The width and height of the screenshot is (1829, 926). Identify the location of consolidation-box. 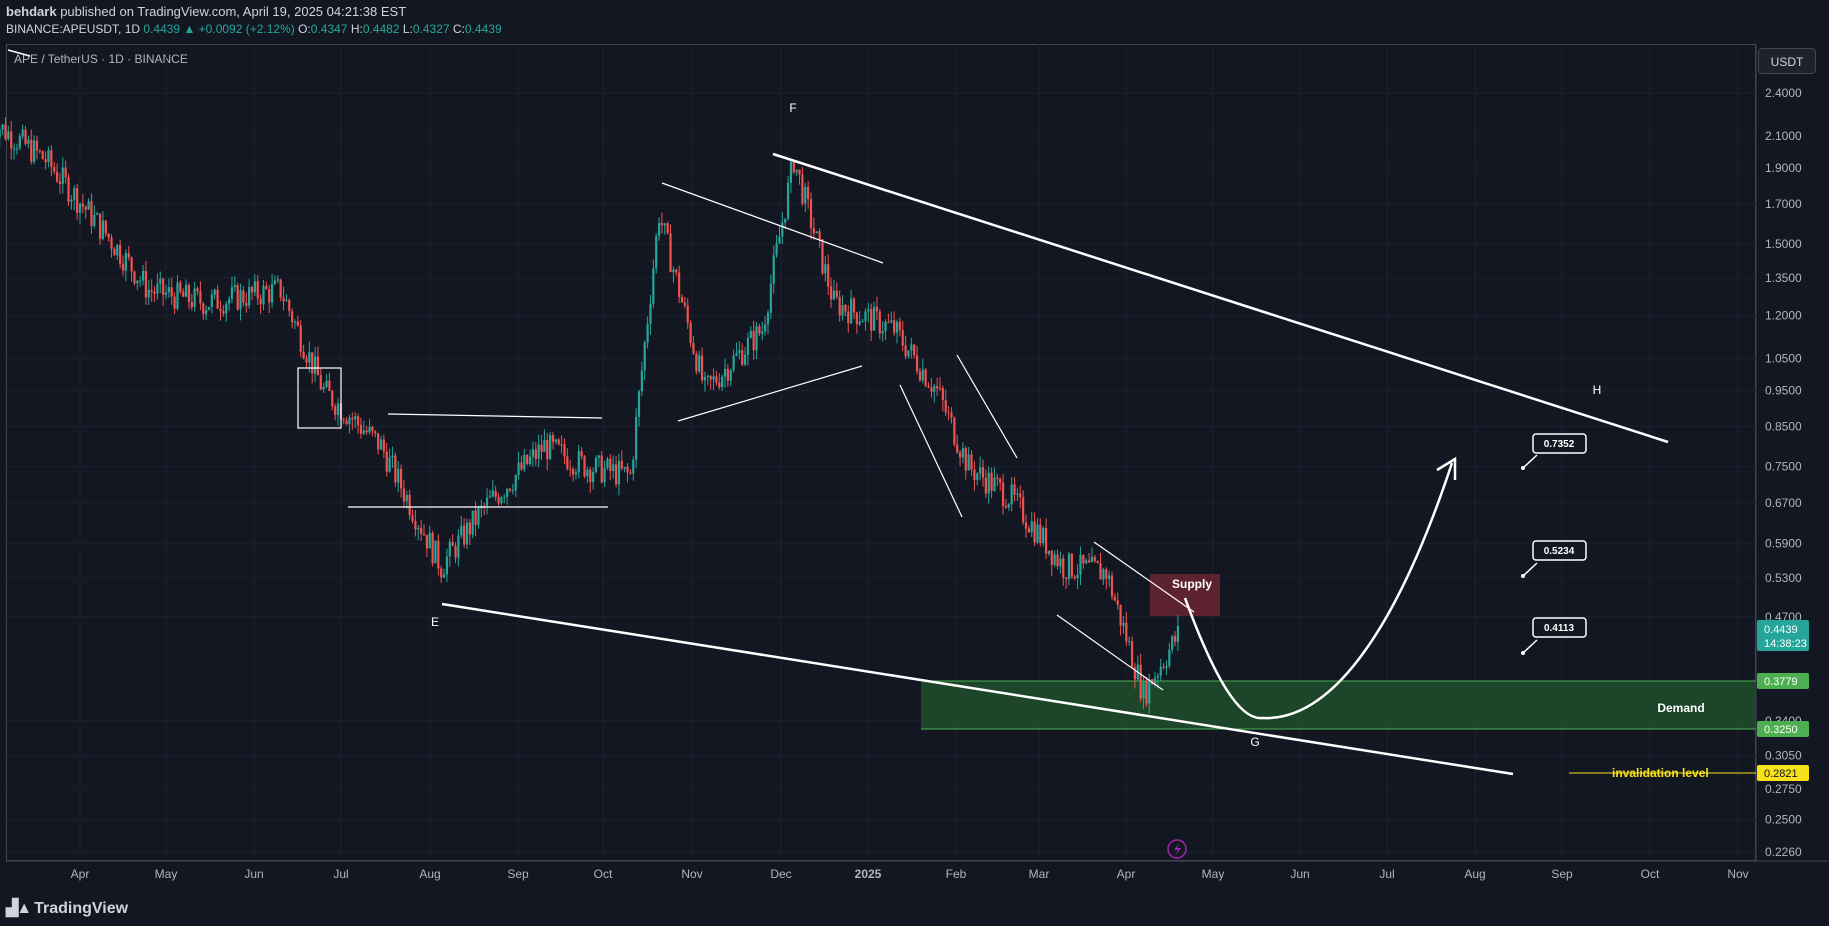
(319, 398).